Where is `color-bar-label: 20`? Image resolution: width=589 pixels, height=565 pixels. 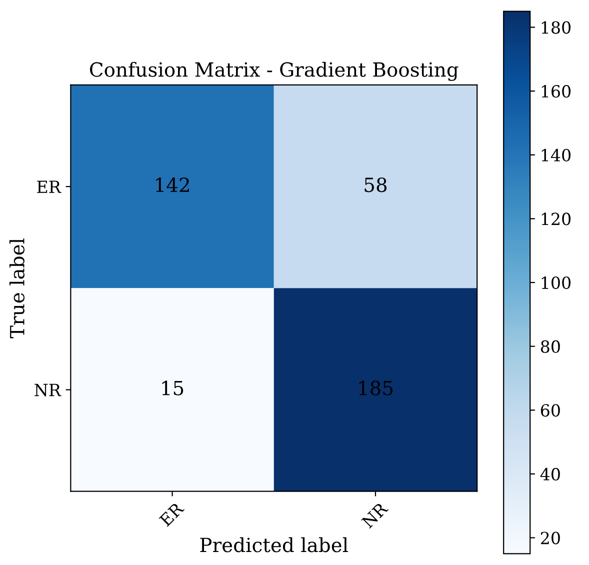
color-bar-label: 20 is located at coordinates (550, 538).